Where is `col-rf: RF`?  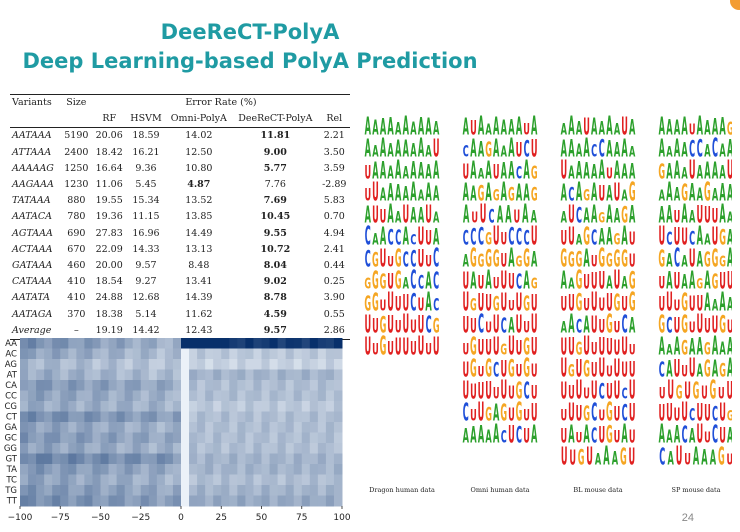 col-rf: RF is located at coordinates (109, 119).